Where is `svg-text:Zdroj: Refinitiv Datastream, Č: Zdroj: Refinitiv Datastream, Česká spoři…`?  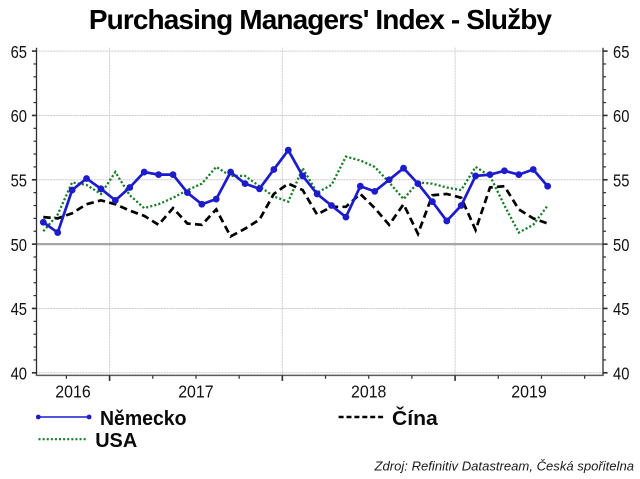 svg-text:Zdroj: Refinitiv Datastream, Č: Zdroj: Refinitiv Datastream, Česká spoři… is located at coordinates (504, 466).